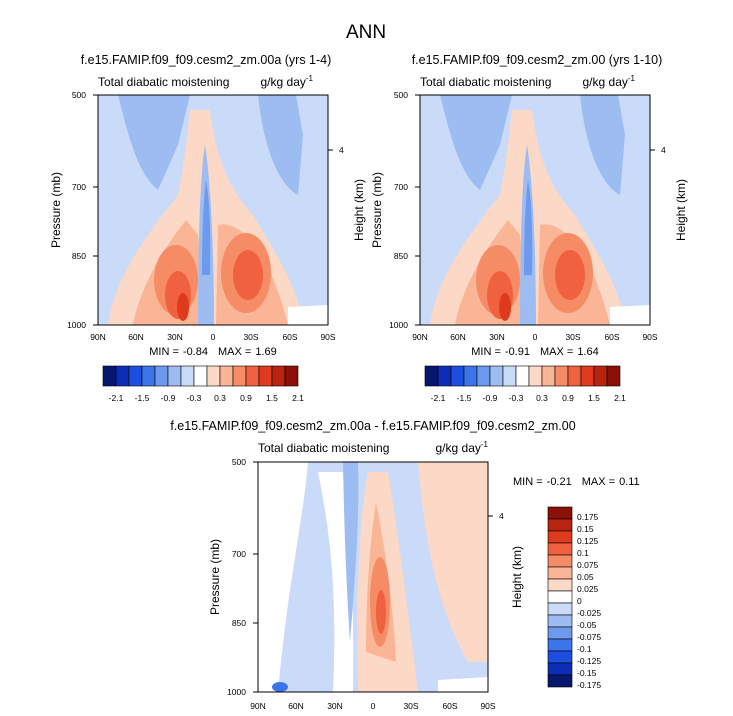  What do you see at coordinates (212, 352) in the screenshot?
I see `panel-1-stats: MIN = -0.84 MAX = 1.69` at bounding box center [212, 352].